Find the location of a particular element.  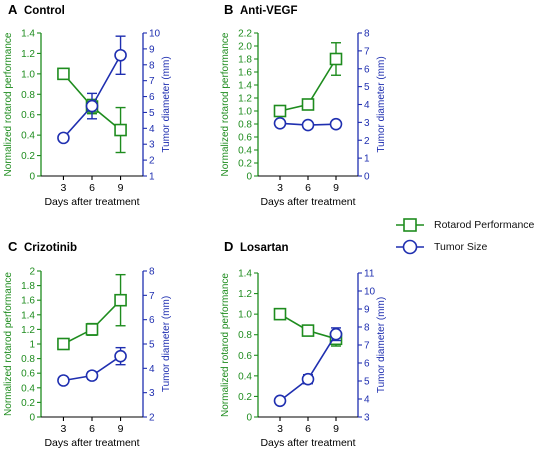

panel-title: Control is located at coordinates (44, 11).